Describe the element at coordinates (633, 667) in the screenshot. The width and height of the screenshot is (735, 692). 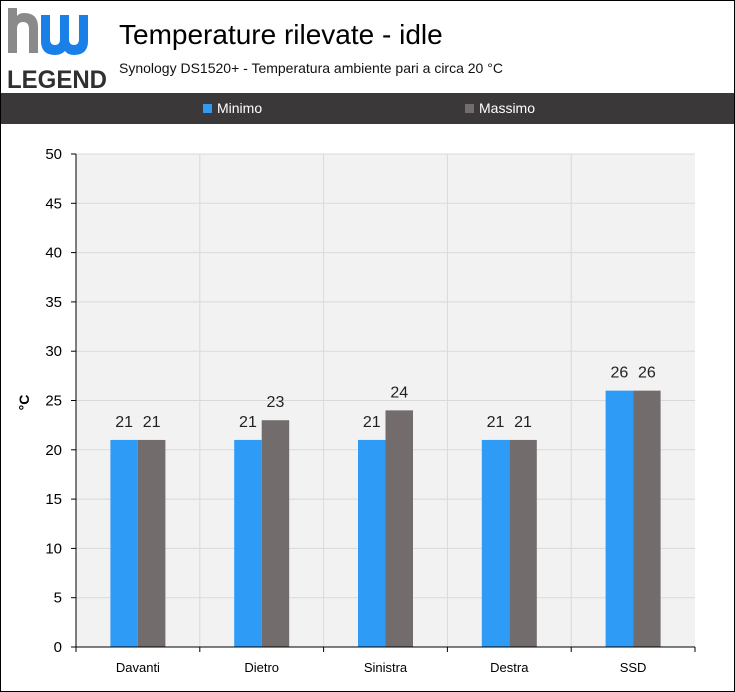
I see `x-tick-label: SSD` at that location.